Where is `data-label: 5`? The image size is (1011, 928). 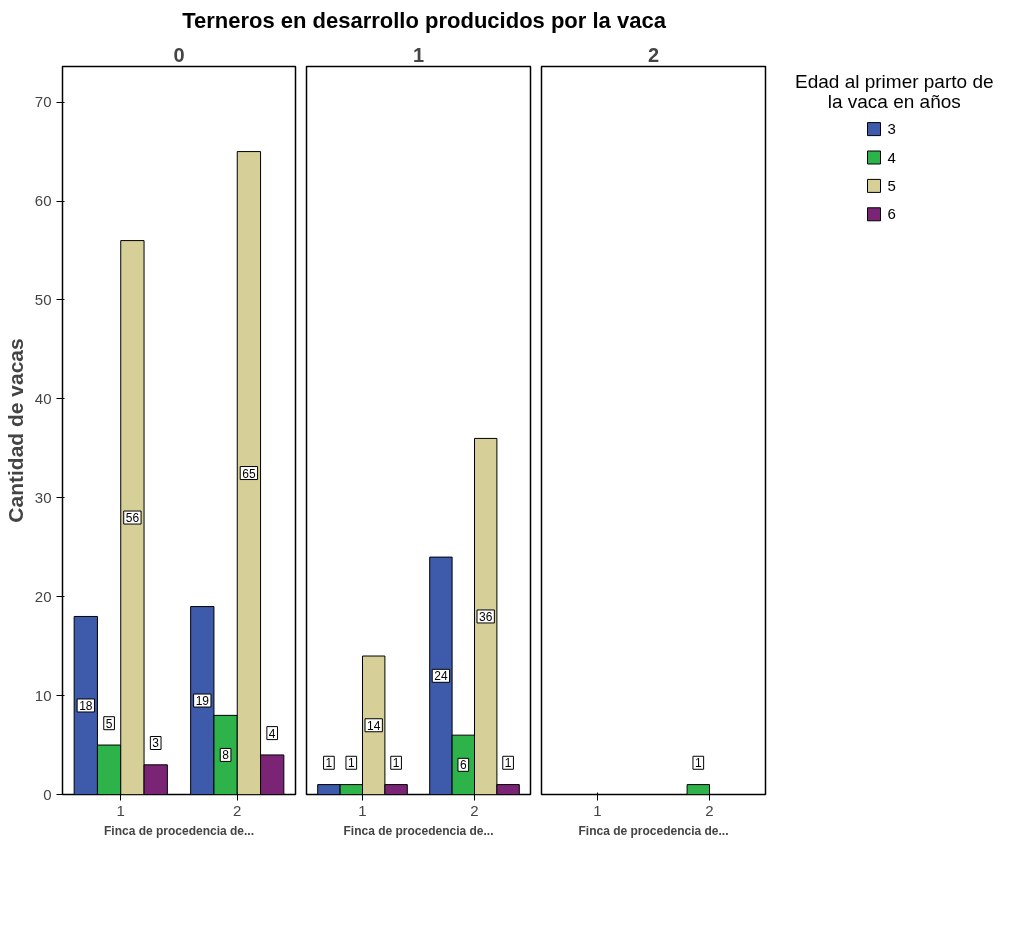
data-label: 5 is located at coordinates (109, 723).